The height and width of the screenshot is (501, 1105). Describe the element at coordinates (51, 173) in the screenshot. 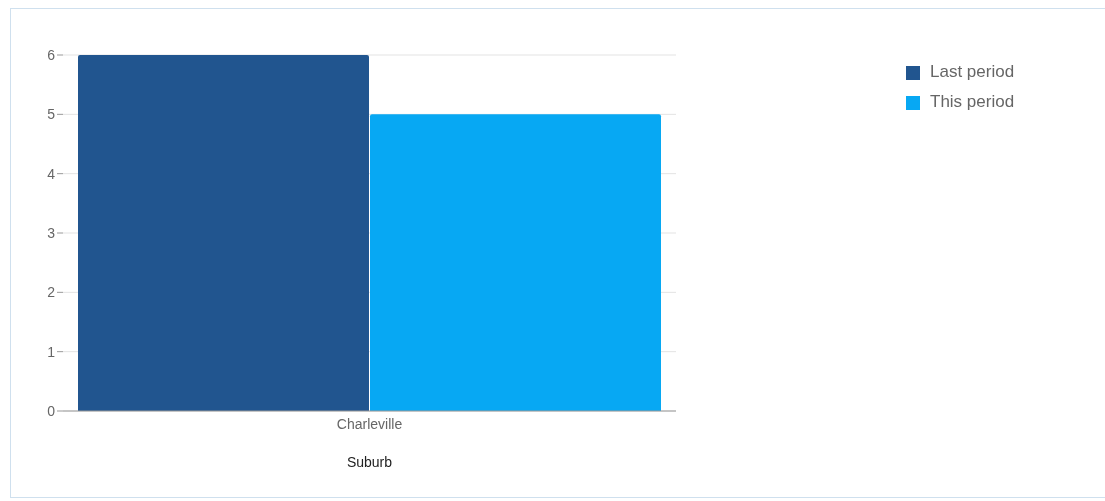

I see `y-tick-label: 4` at that location.